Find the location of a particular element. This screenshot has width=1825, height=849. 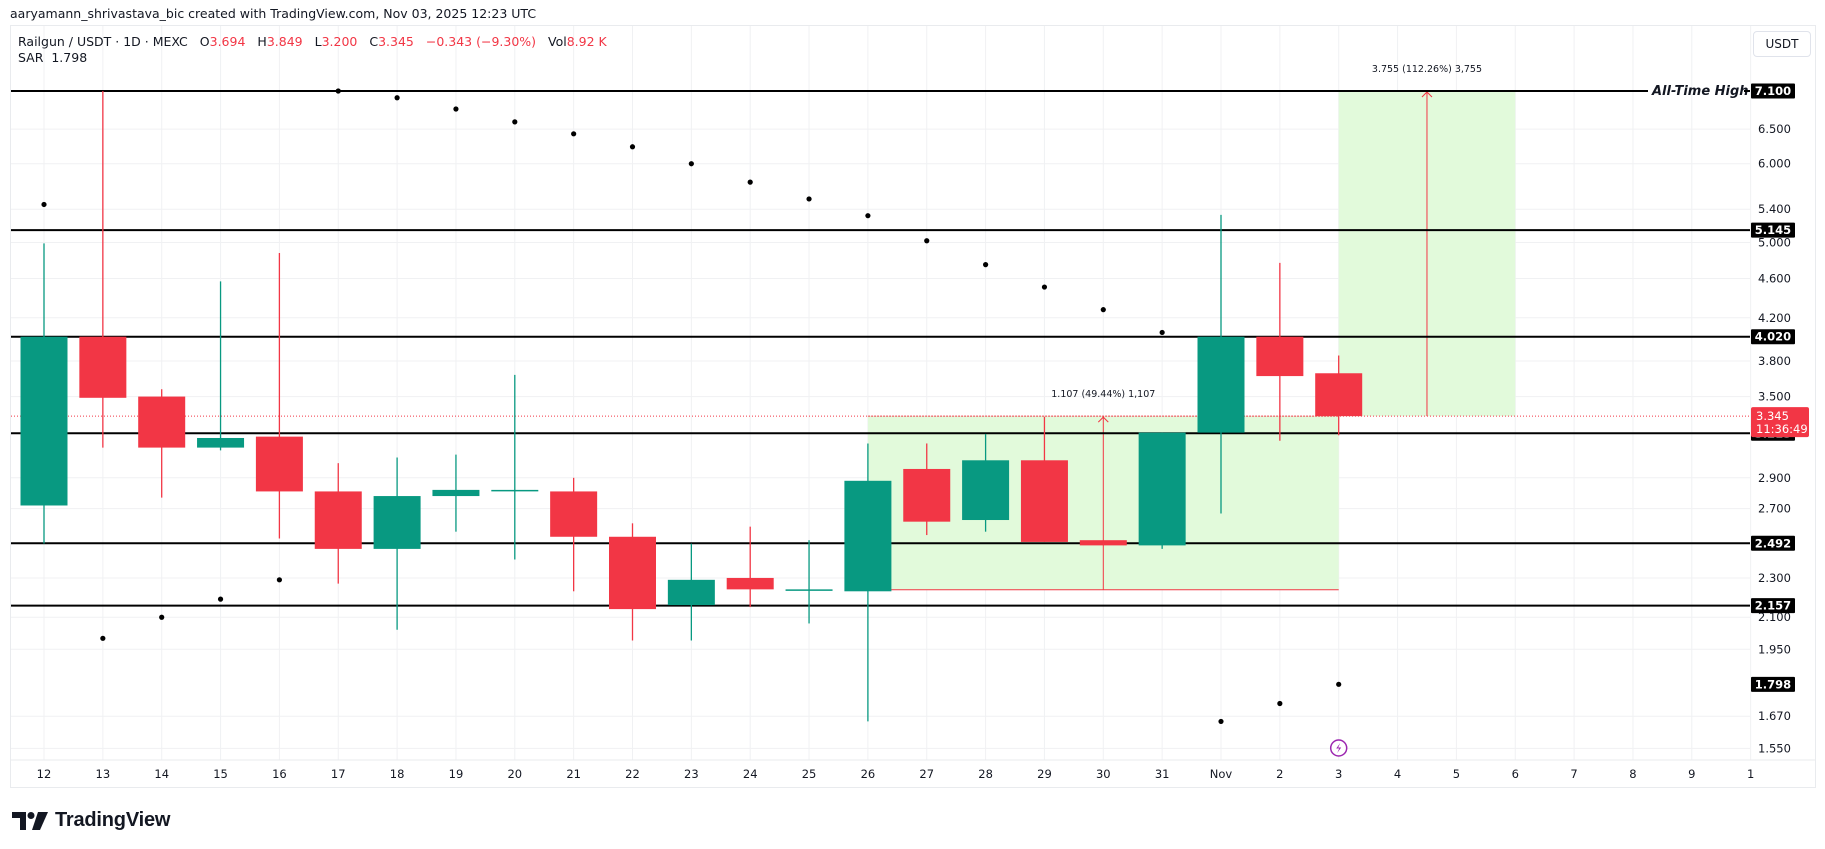

last-price-text: 3.345 is located at coordinates (1772, 416).